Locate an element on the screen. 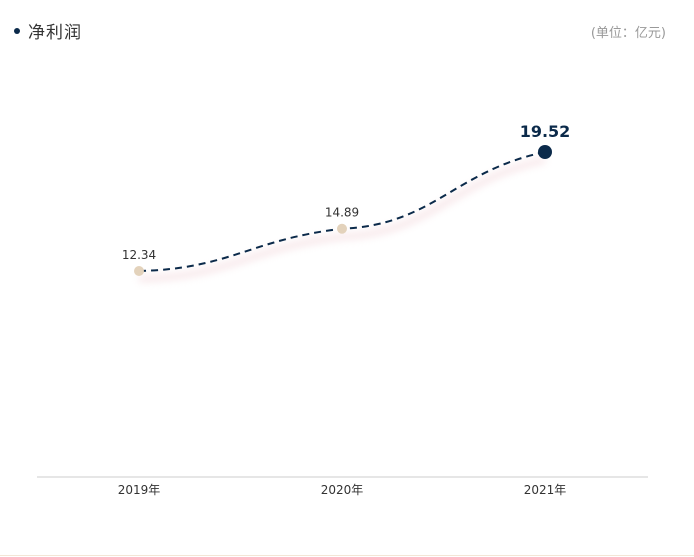 Image resolution: width=694 pixels, height=557 pixels. data-label: 14.89 is located at coordinates (342, 213).